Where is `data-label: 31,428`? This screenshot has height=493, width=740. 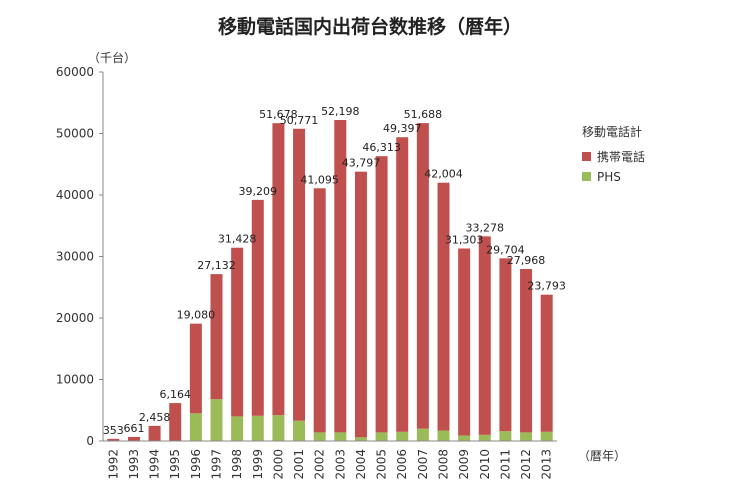 data-label: 31,428 is located at coordinates (237, 239).